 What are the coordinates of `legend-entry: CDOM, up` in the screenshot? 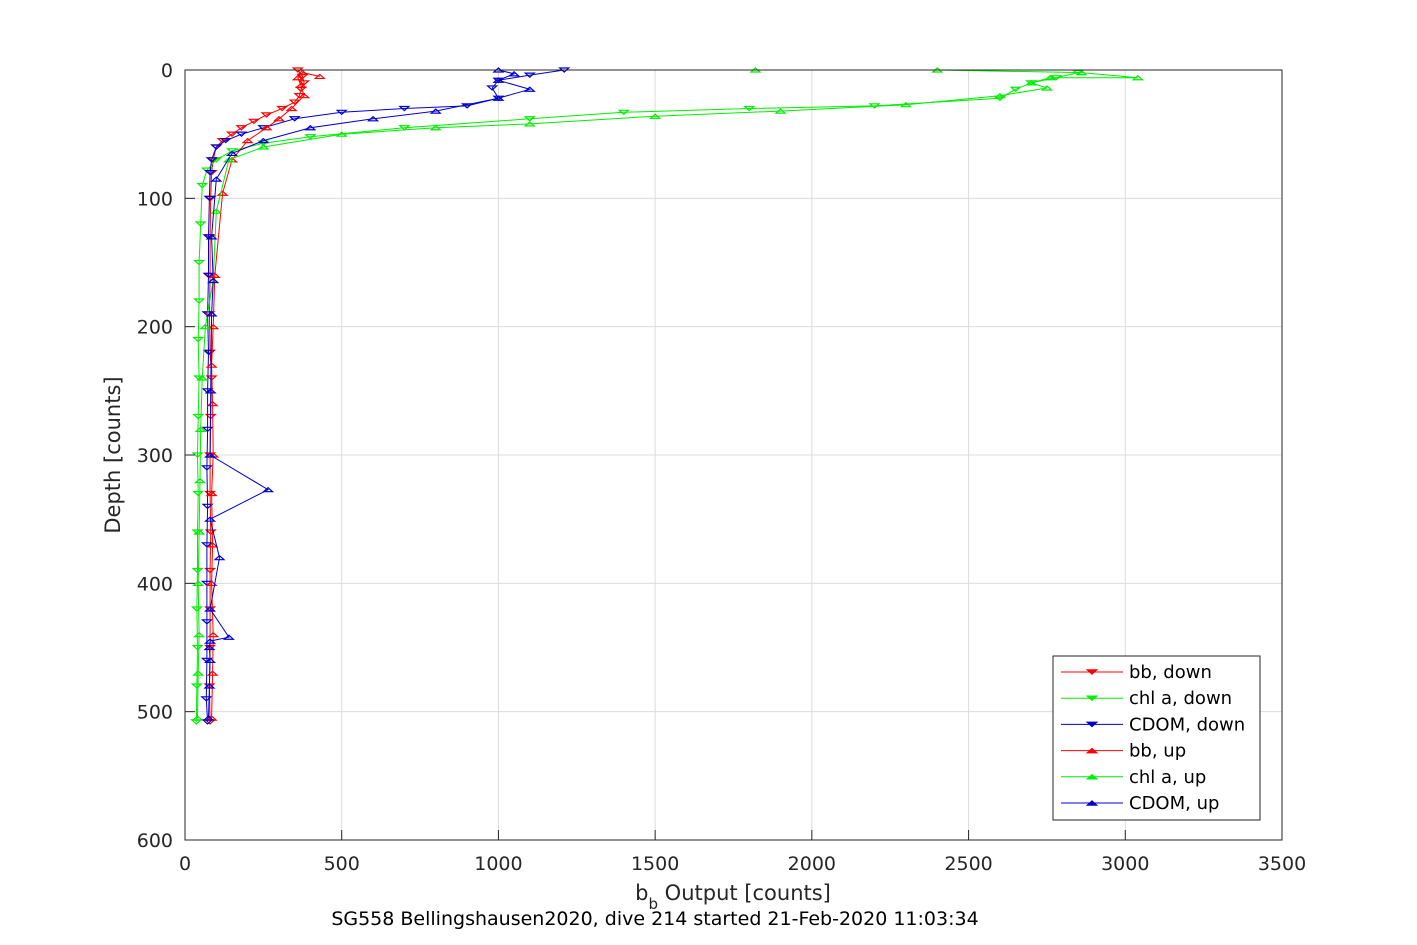 It's located at (1140, 803).